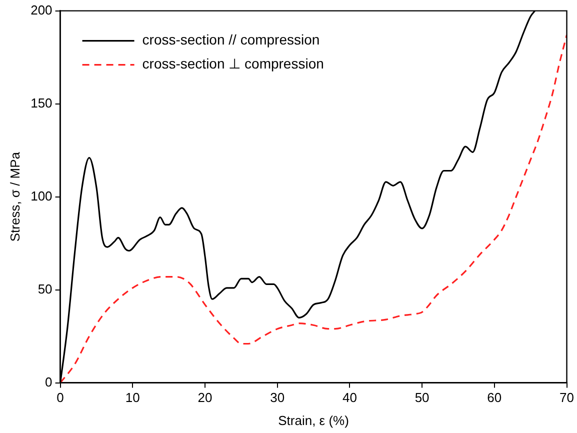  Describe the element at coordinates (41, 196) in the screenshot. I see `y-tick-label: 100` at that location.